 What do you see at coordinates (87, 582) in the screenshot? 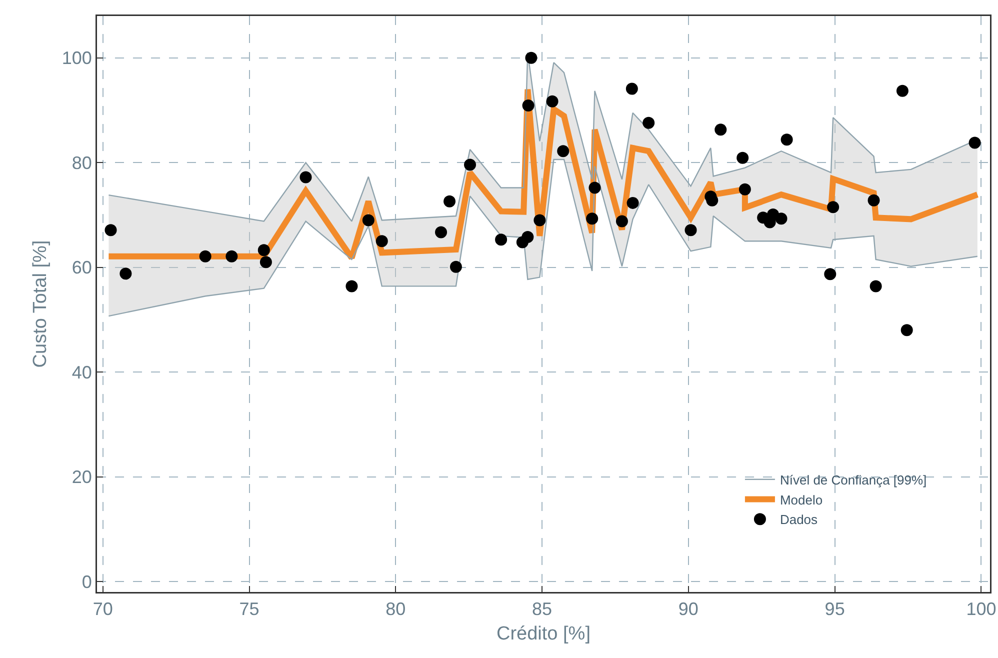
I see `y-tick-label: 0` at bounding box center [87, 582].